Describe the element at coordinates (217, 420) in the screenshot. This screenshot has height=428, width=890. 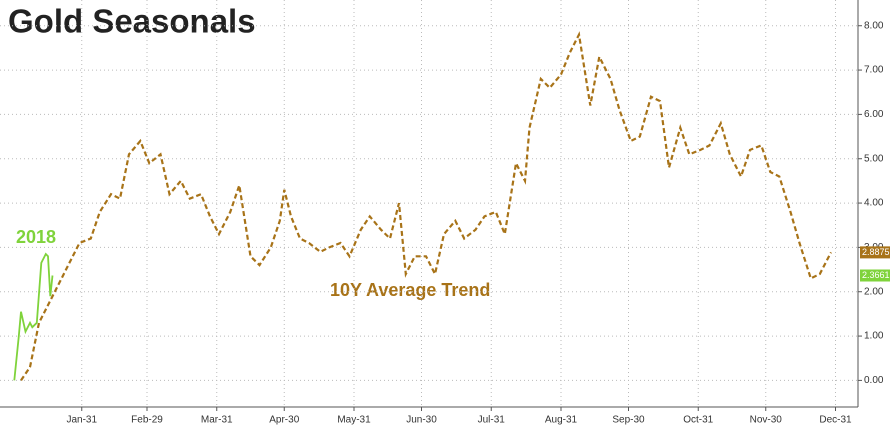
I see `x-tick-label: Mar-31` at that location.